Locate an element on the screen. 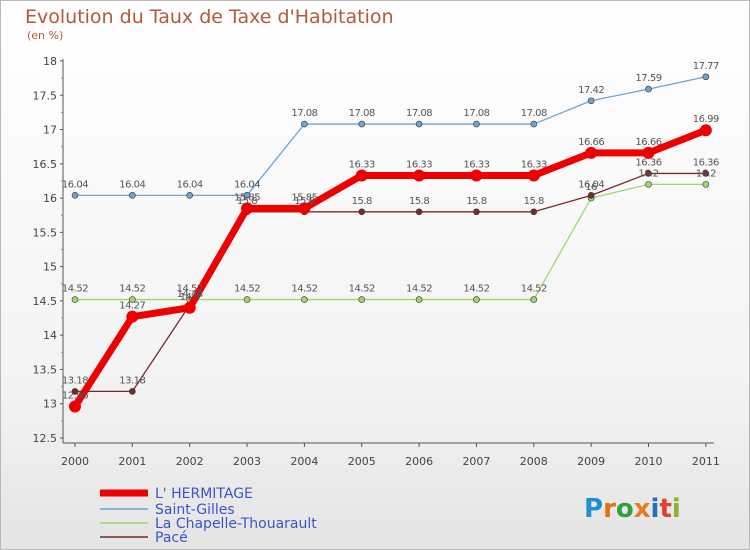  x-tick-label: 2008 is located at coordinates (534, 461).